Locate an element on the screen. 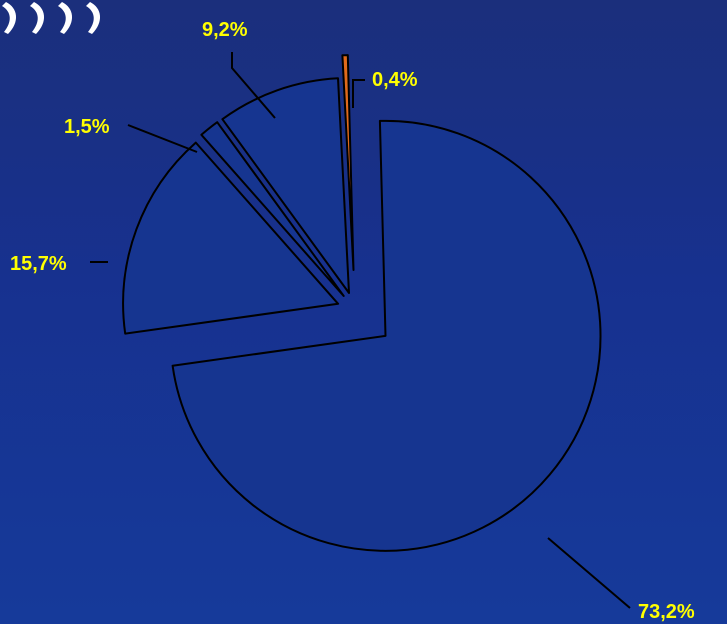 The image size is (727, 624). data-label-4: 0,4% is located at coordinates (395, 80).